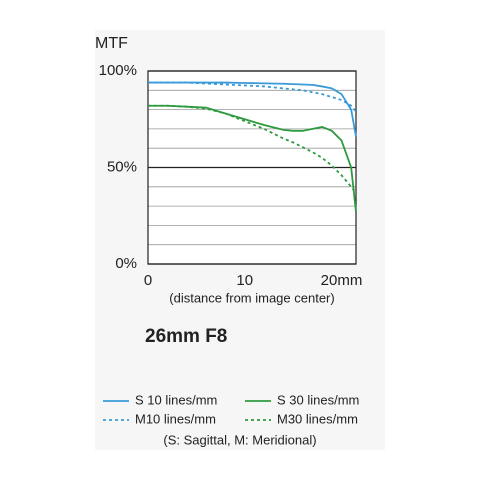  I want to click on x-tick-label: 0, so click(148, 280).